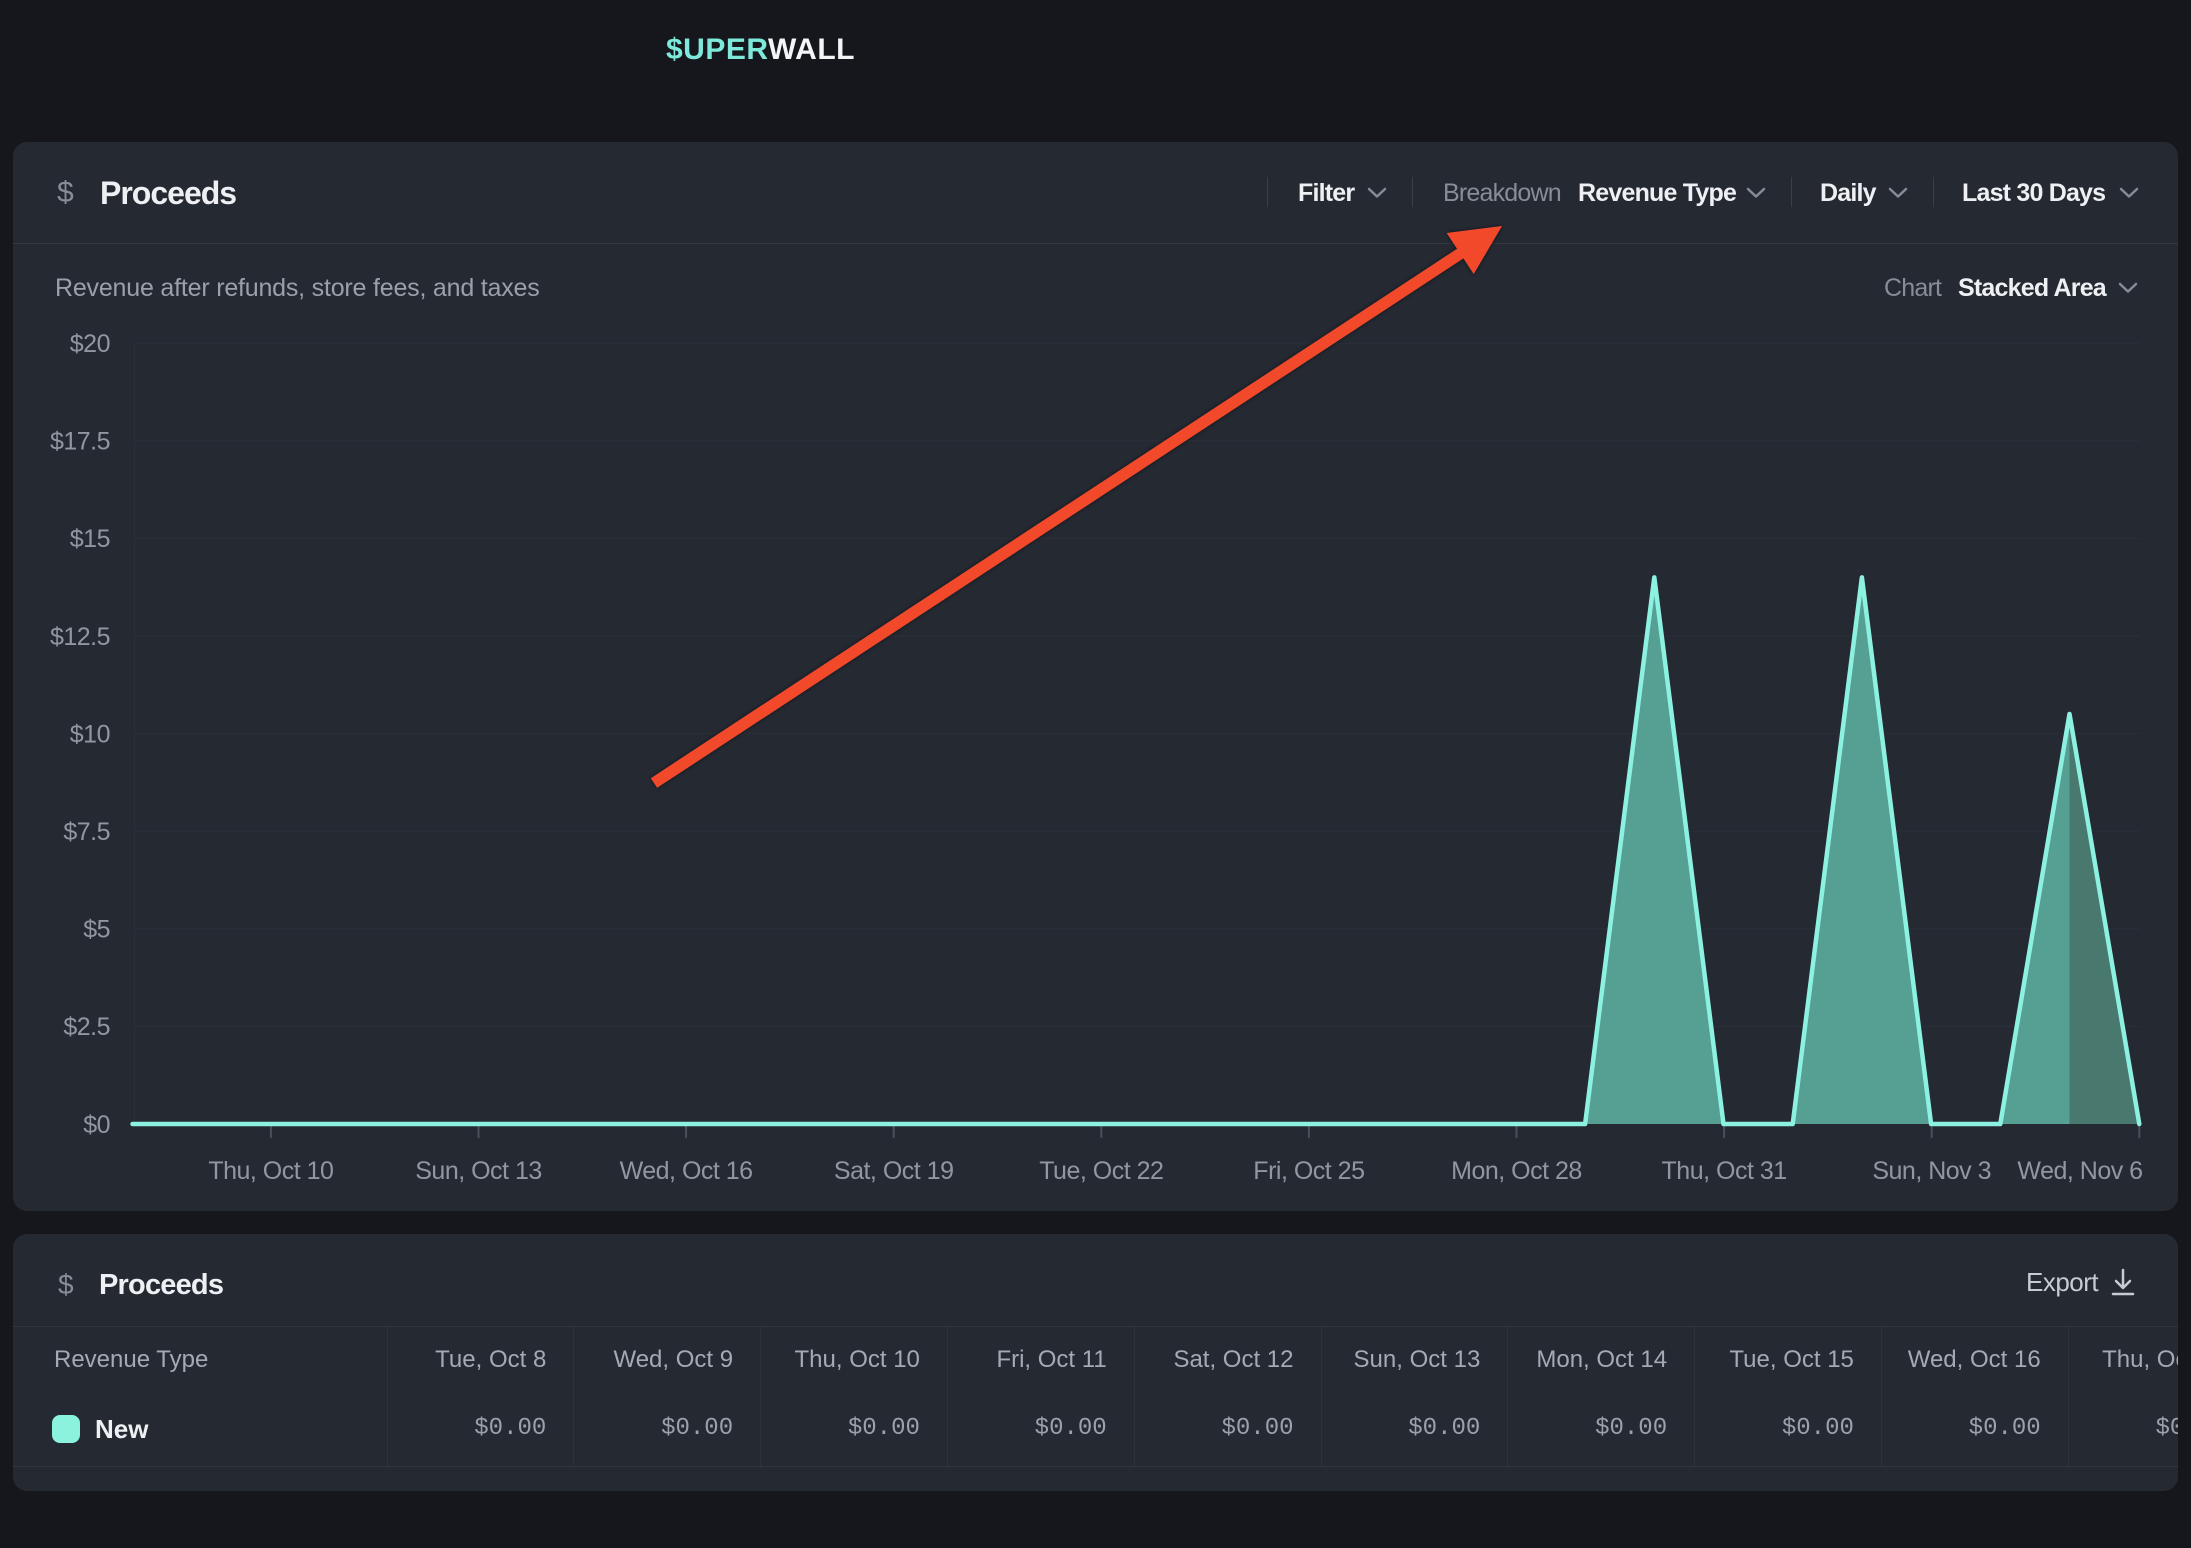 The height and width of the screenshot is (1548, 2191). Describe the element at coordinates (2079, 1171) in the screenshot. I see `svg-text: Wed, Nov 6` at that location.